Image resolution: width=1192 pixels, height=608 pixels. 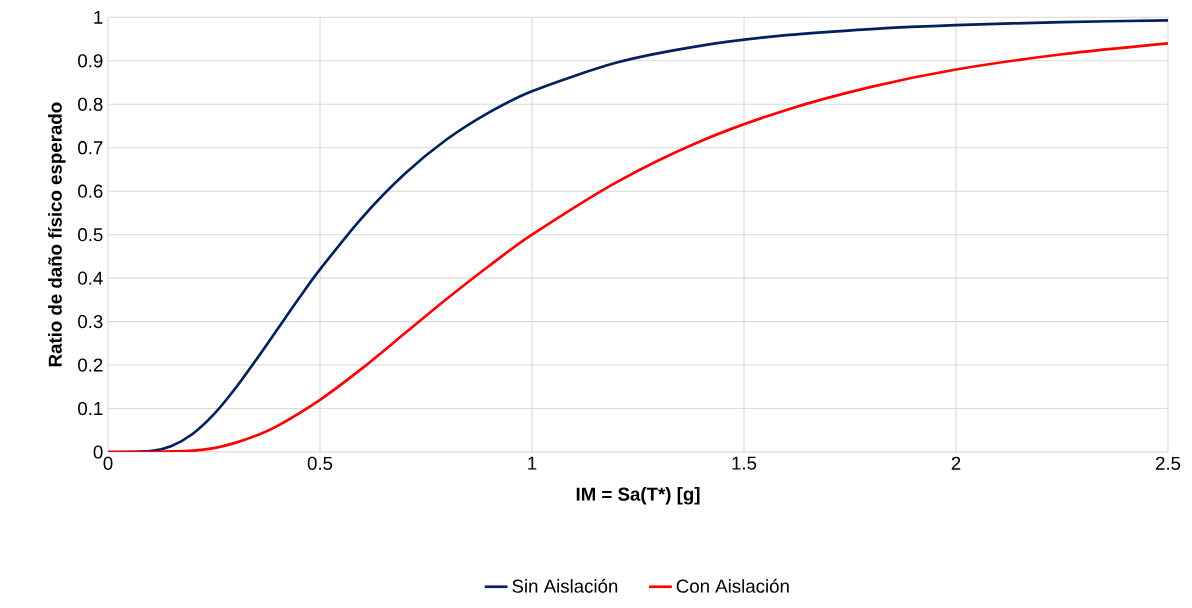 What do you see at coordinates (1168, 463) in the screenshot?
I see `x-tick-label: 2.5` at bounding box center [1168, 463].